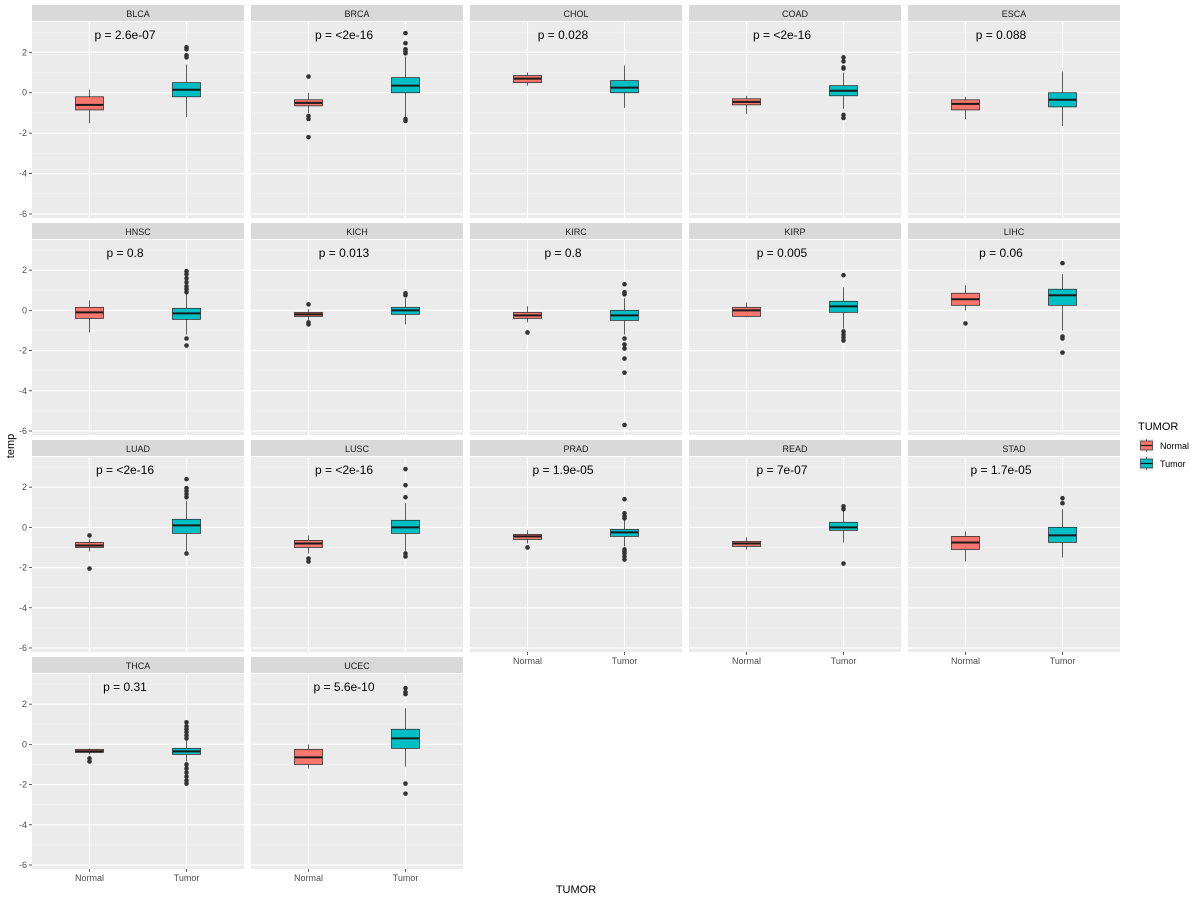 This screenshot has height=900, width=1200. I want to click on facet-panel-thca: THCA p = 0.31, so click(138, 763).